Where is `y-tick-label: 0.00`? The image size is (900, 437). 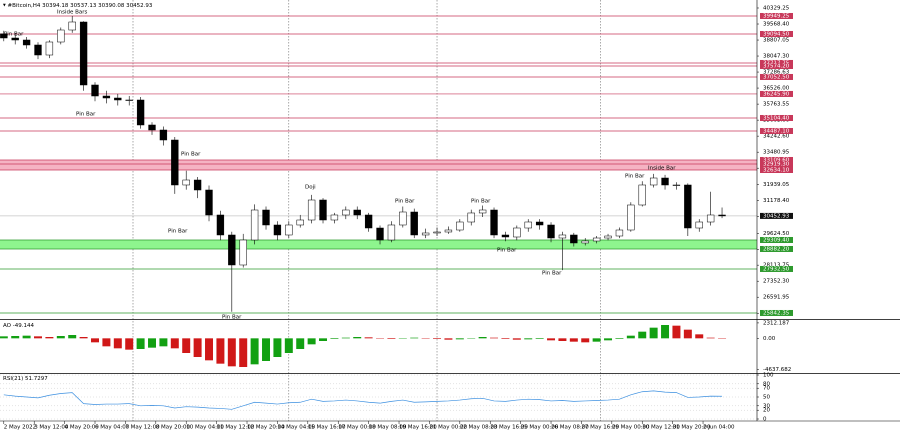 y-tick-label: 0.00 is located at coordinates (769, 339).